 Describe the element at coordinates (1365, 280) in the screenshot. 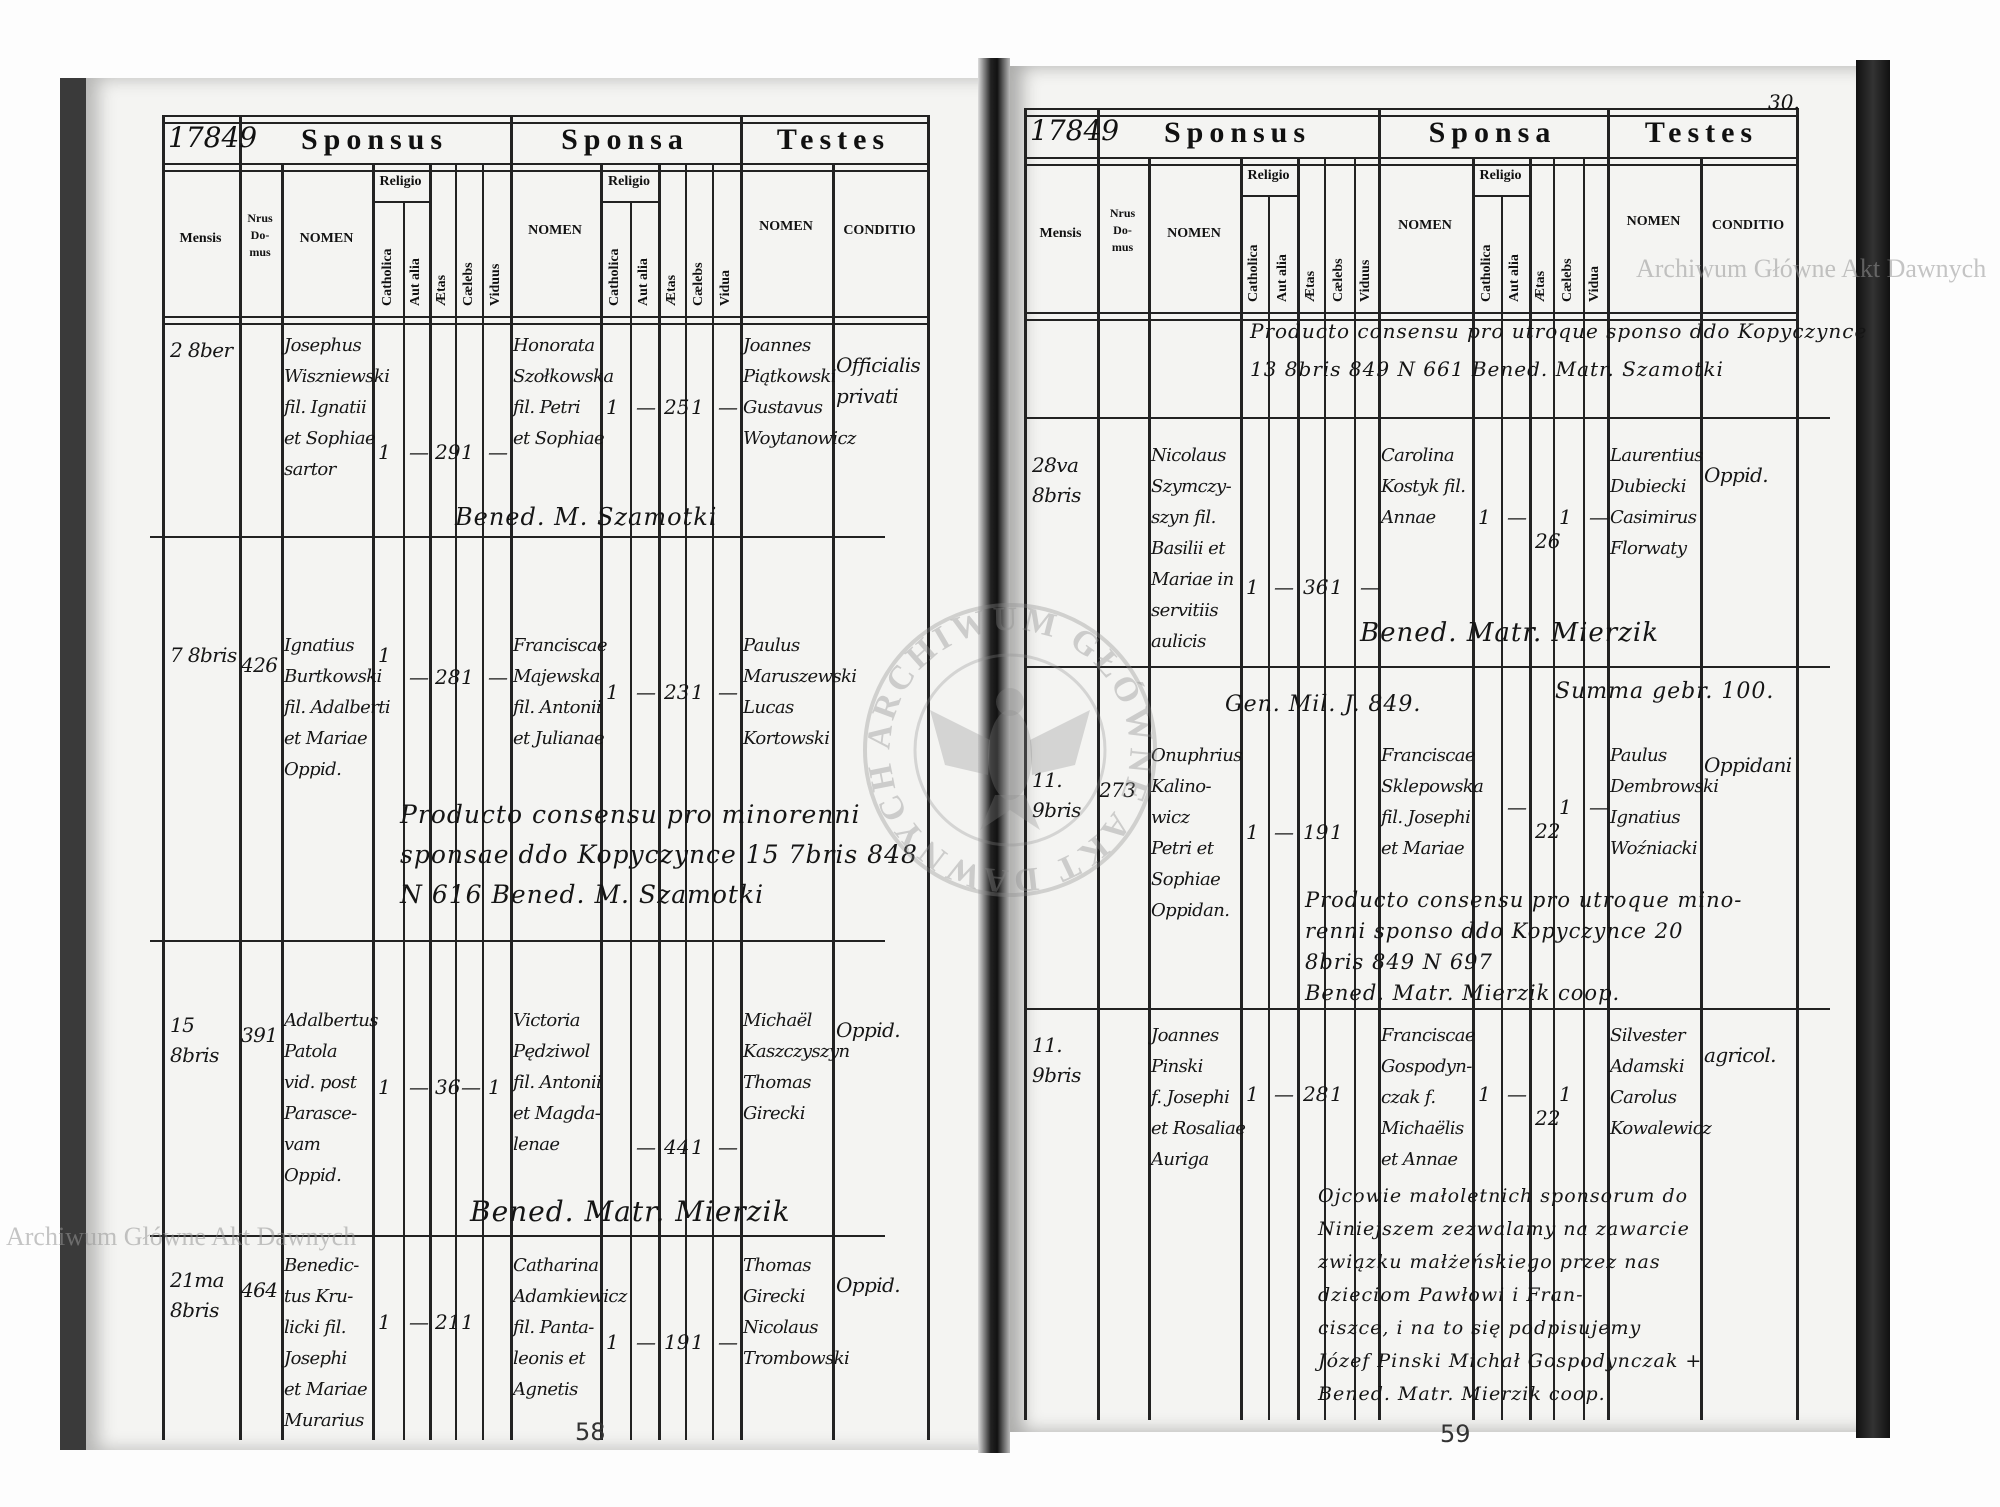

I see `right-label-viduus: Viduus` at that location.